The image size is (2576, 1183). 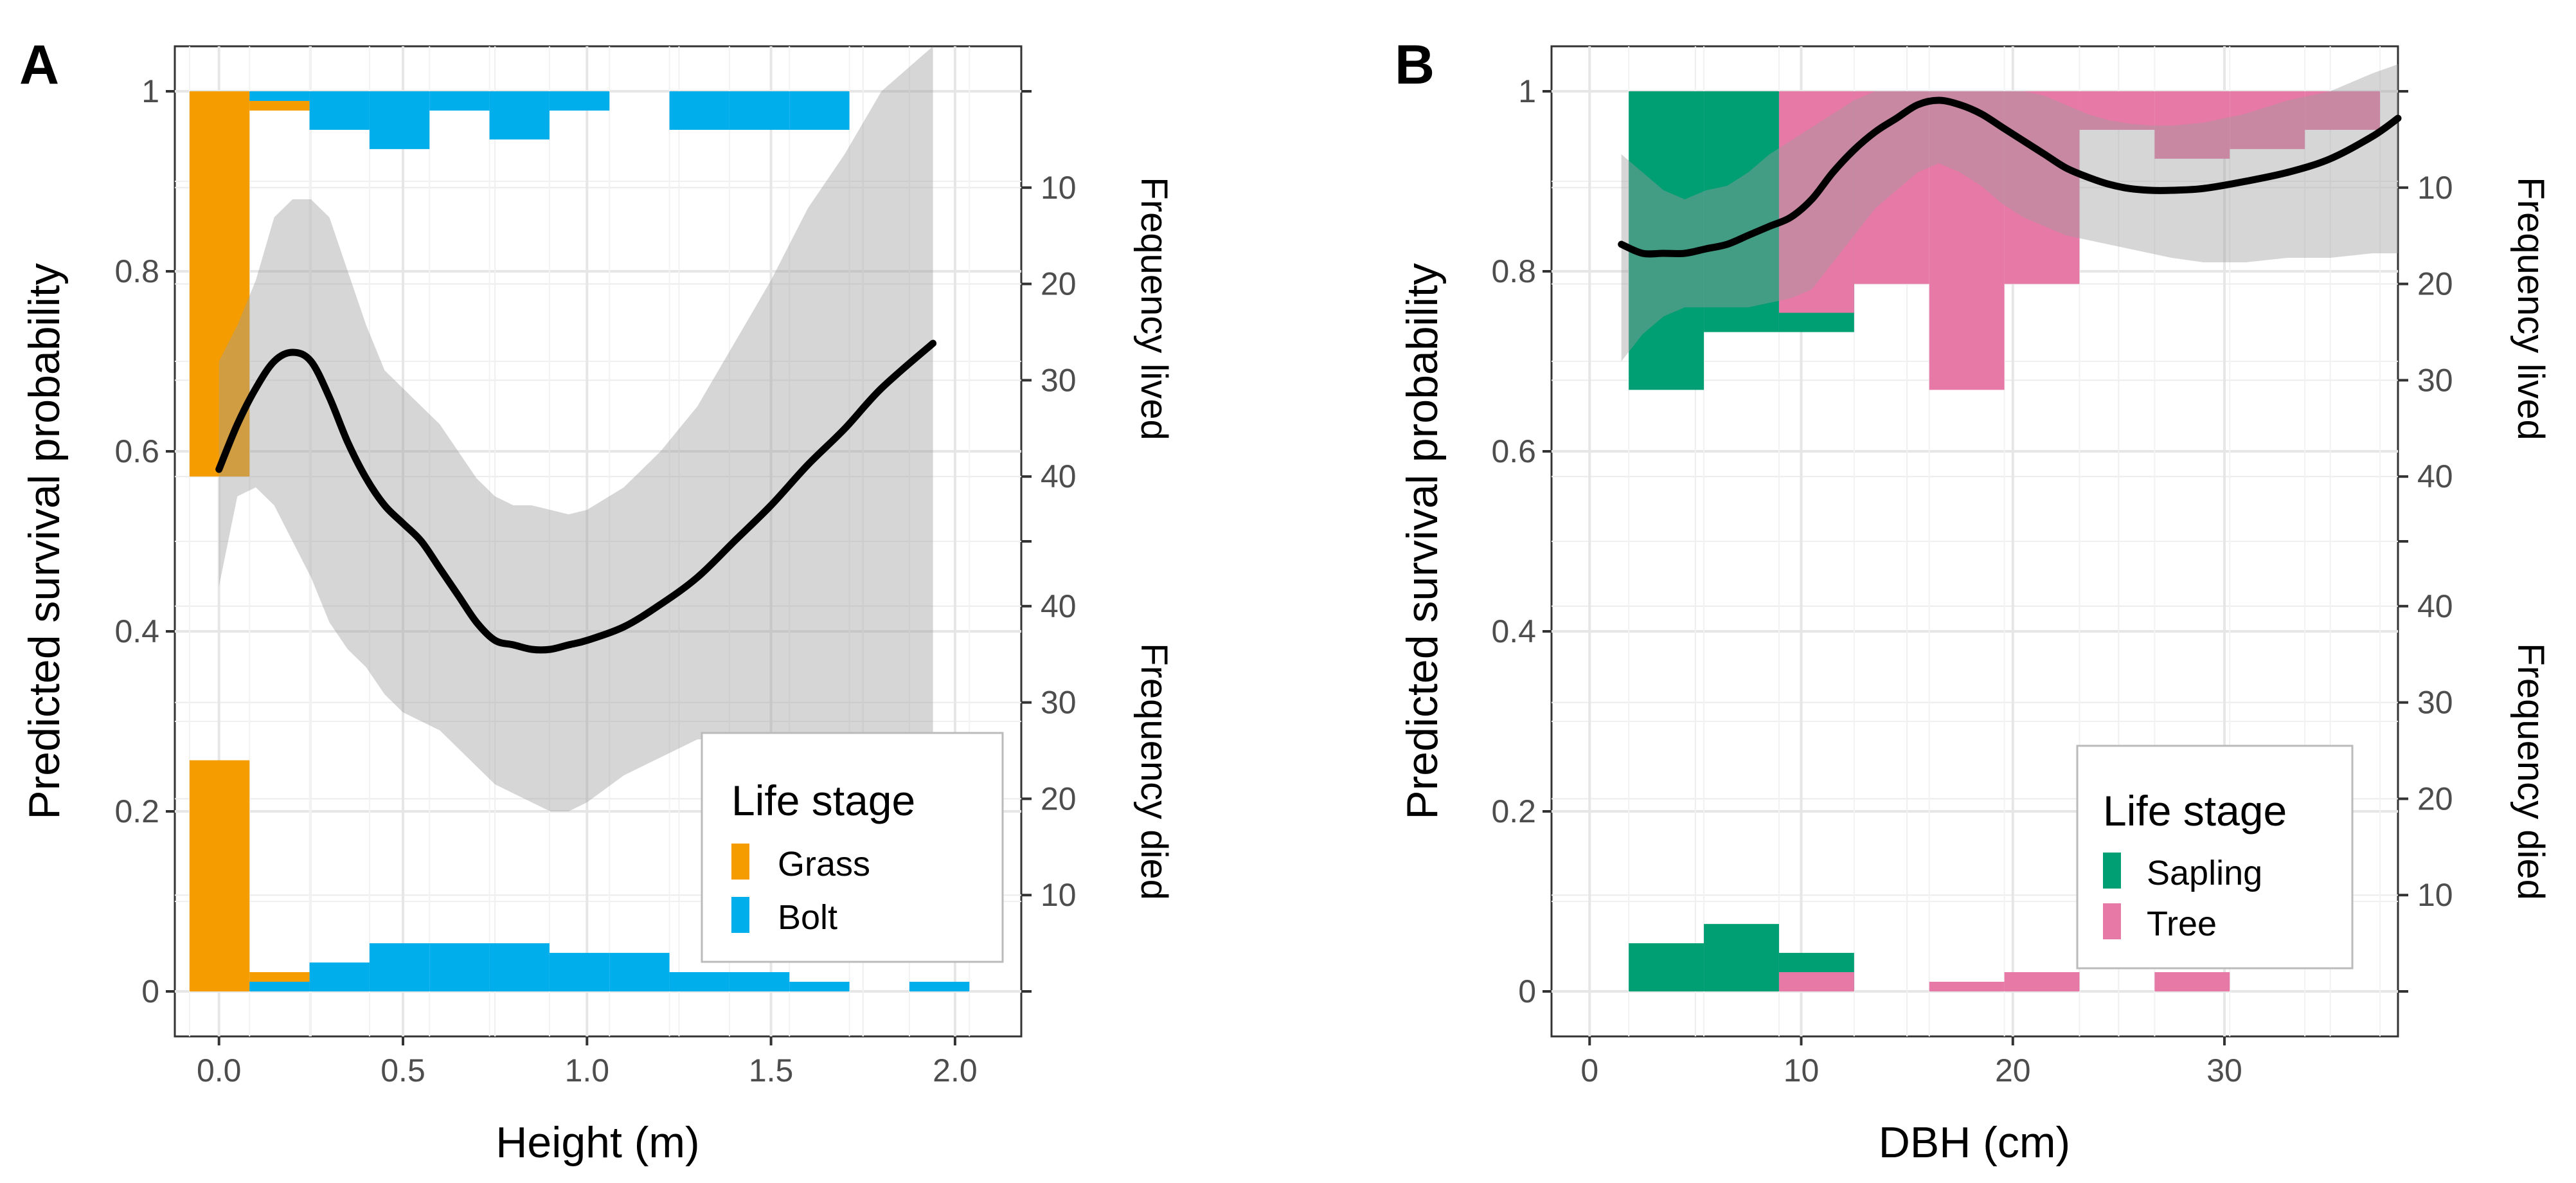 I want to click on confidence-ribbon-b, so click(x=2009, y=212).